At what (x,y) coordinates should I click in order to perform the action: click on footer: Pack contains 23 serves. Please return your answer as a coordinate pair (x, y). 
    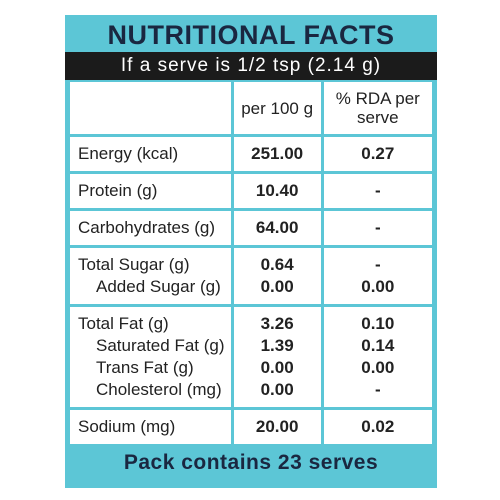
    Looking at the image, I should click on (251, 460).